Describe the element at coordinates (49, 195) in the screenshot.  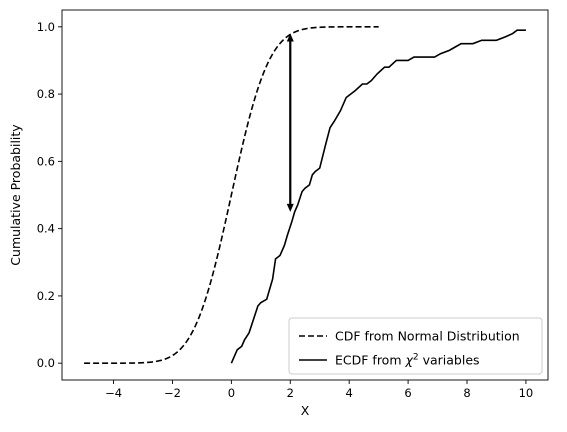
I see `y-axis-ticks: 0.0 0.2 0.4 0.6 0.8 1.0` at that location.